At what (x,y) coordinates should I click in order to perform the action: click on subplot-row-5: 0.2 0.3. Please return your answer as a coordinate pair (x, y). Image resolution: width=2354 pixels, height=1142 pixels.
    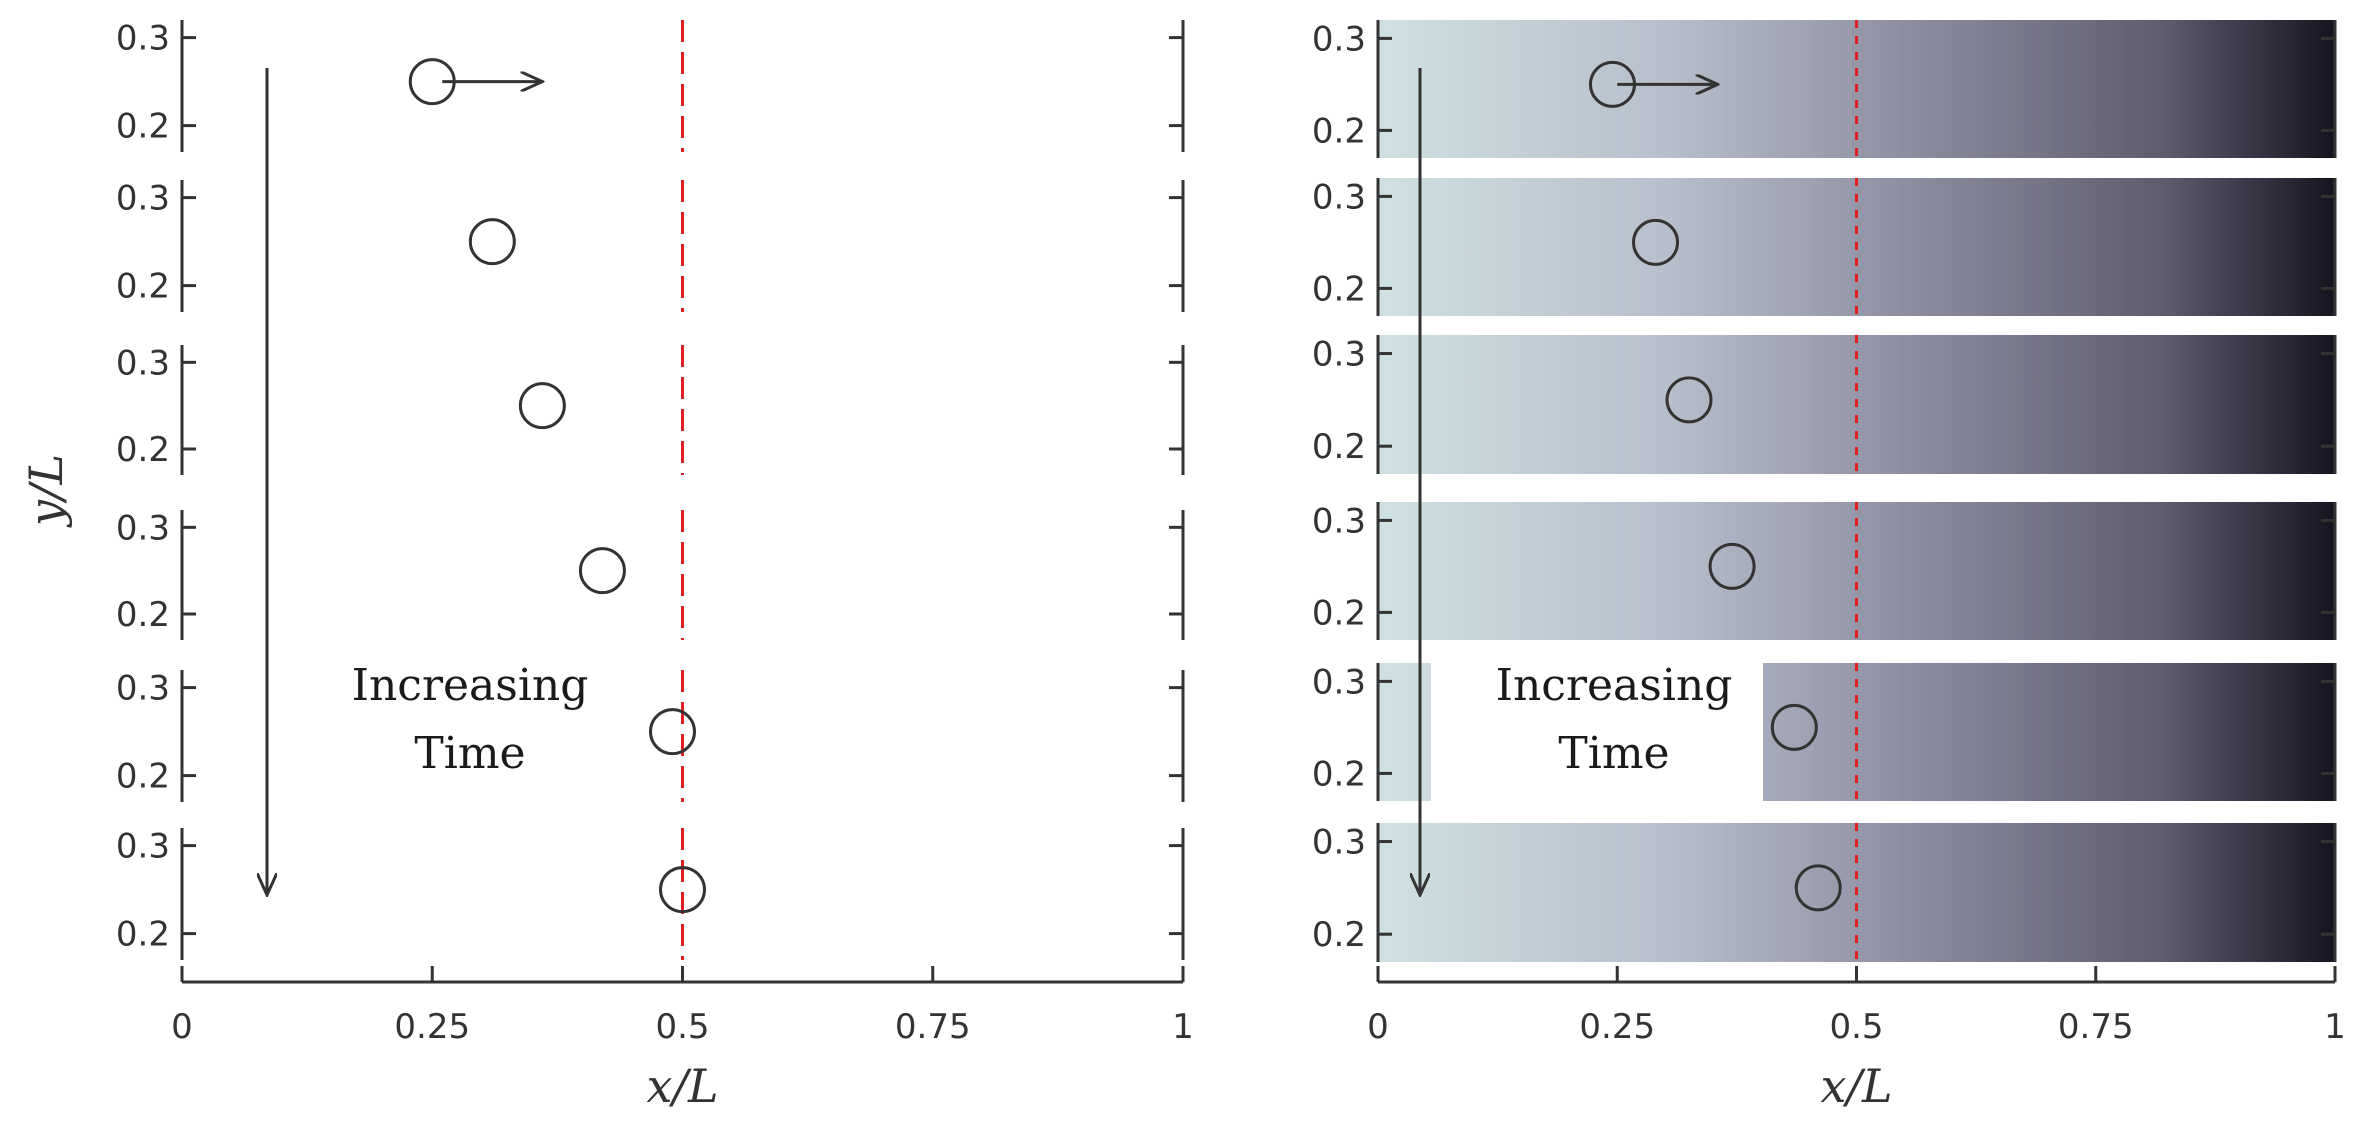
    Looking at the image, I should click on (650, 735).